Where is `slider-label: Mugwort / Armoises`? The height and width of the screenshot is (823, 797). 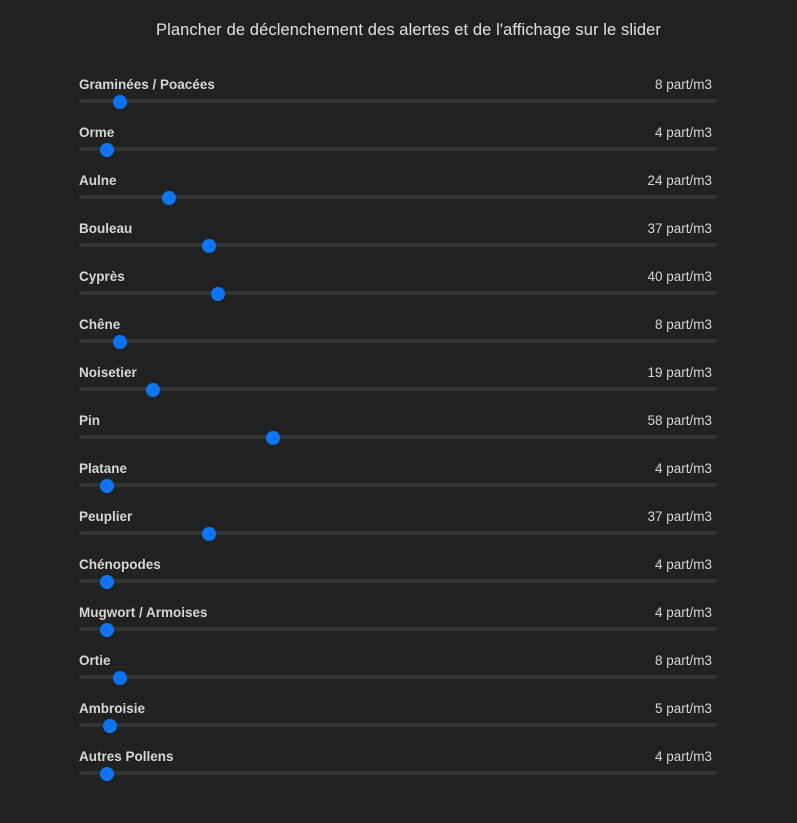
slider-label: Mugwort / Armoises is located at coordinates (143, 612).